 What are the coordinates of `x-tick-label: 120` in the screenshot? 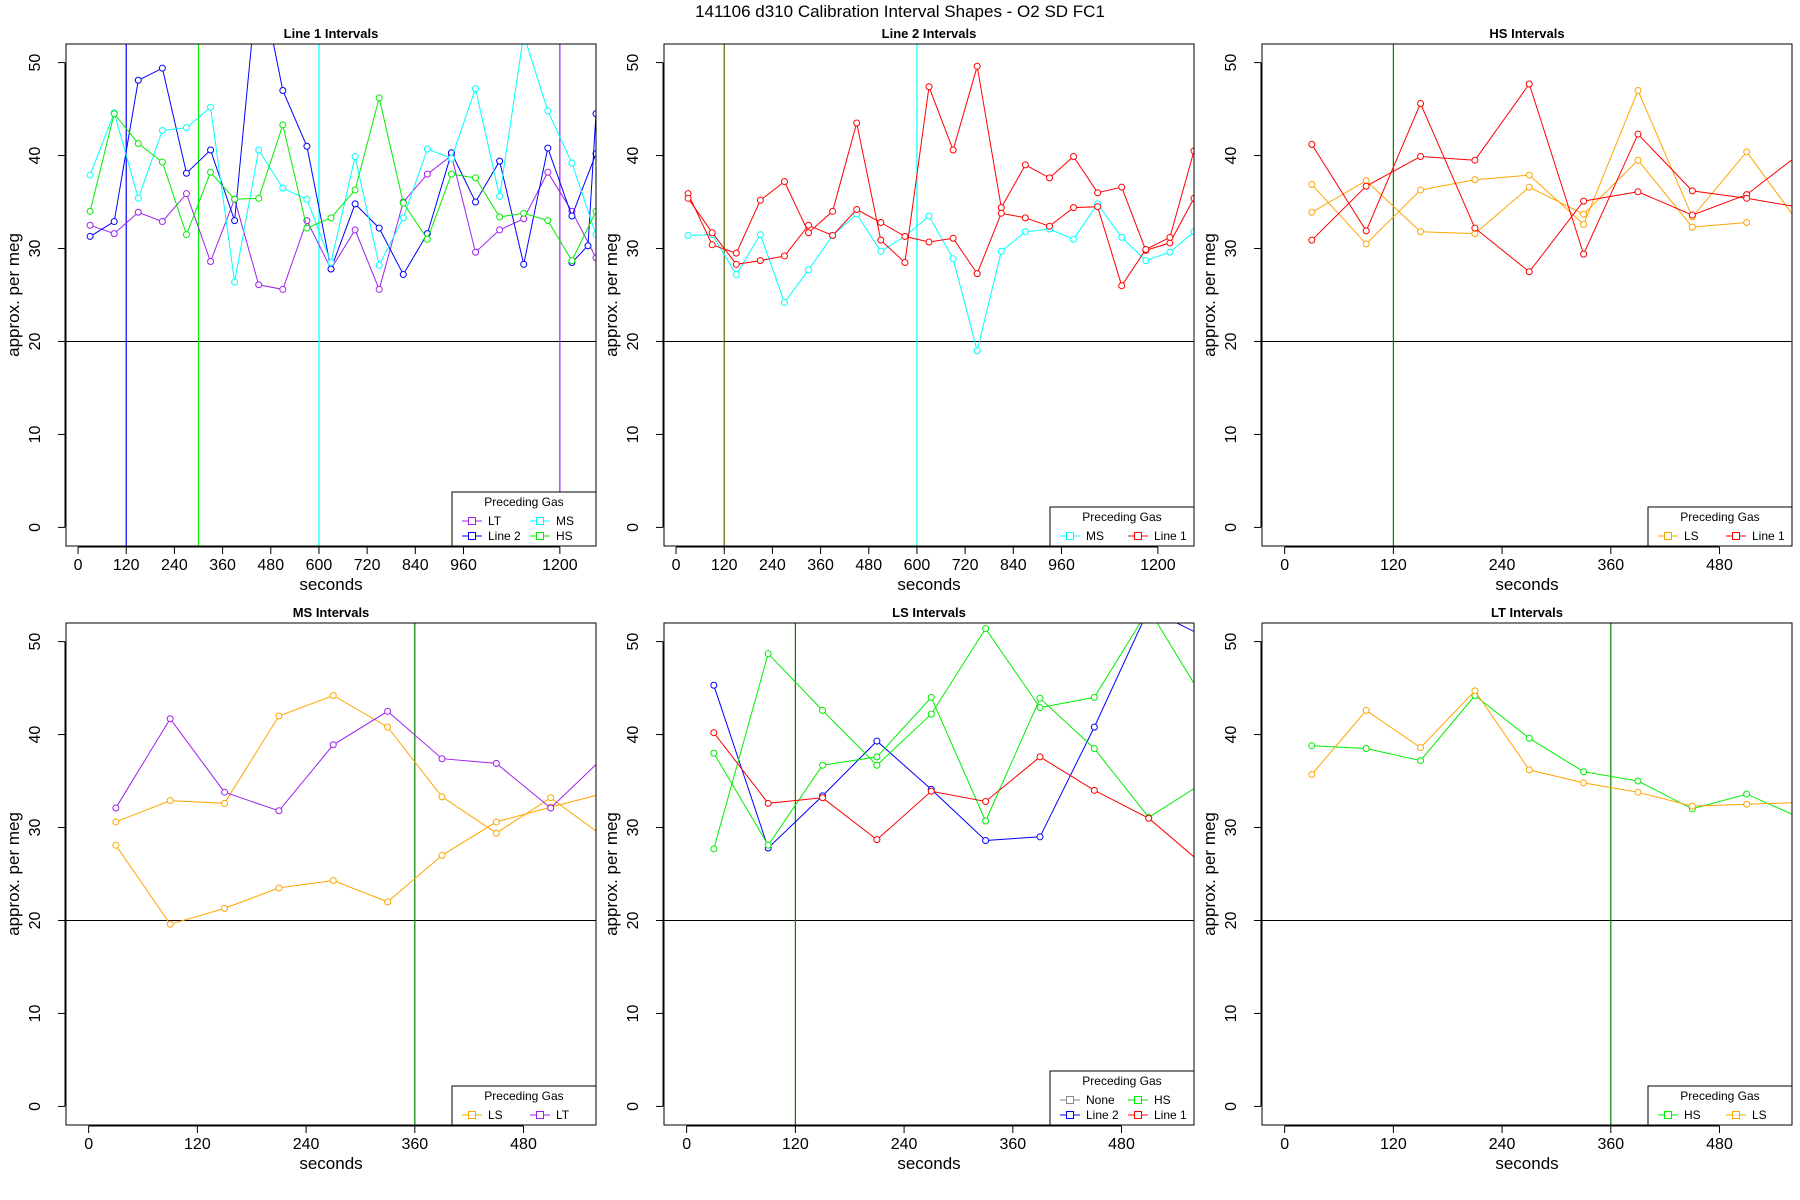 It's located at (126, 565).